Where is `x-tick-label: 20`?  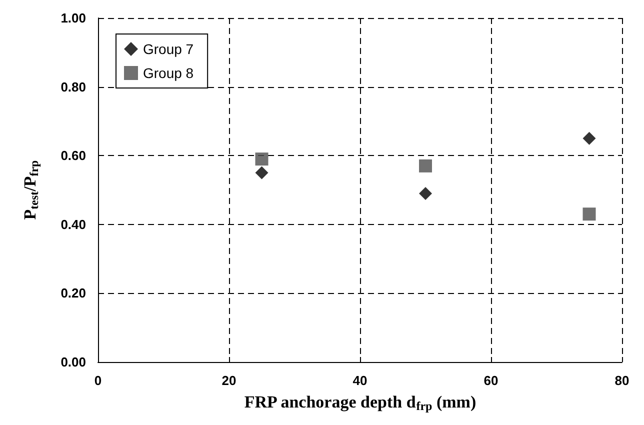 x-tick-label: 20 is located at coordinates (229, 380).